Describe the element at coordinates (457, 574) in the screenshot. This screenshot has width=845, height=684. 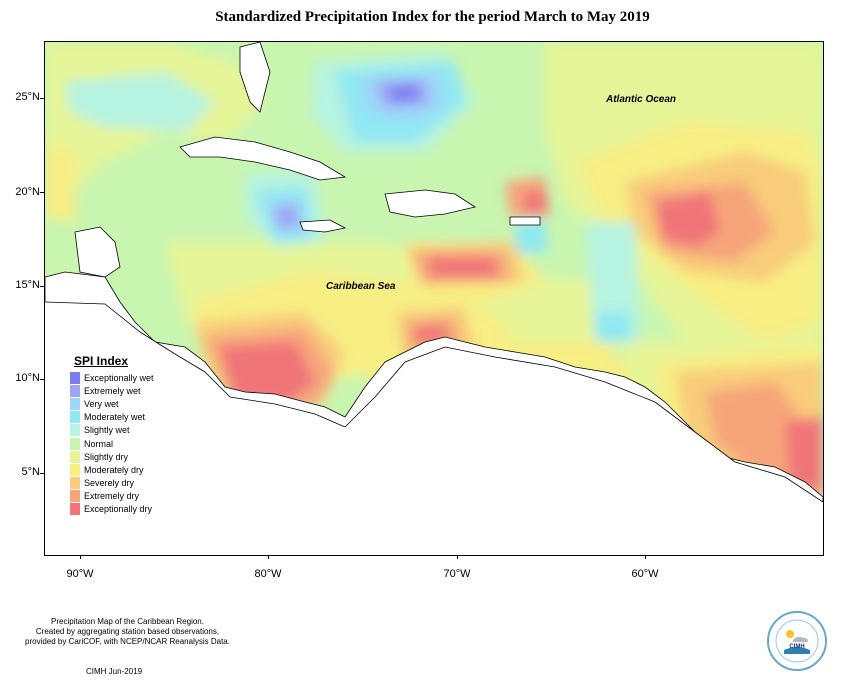
I see `lon-label-70w: 70°W` at that location.